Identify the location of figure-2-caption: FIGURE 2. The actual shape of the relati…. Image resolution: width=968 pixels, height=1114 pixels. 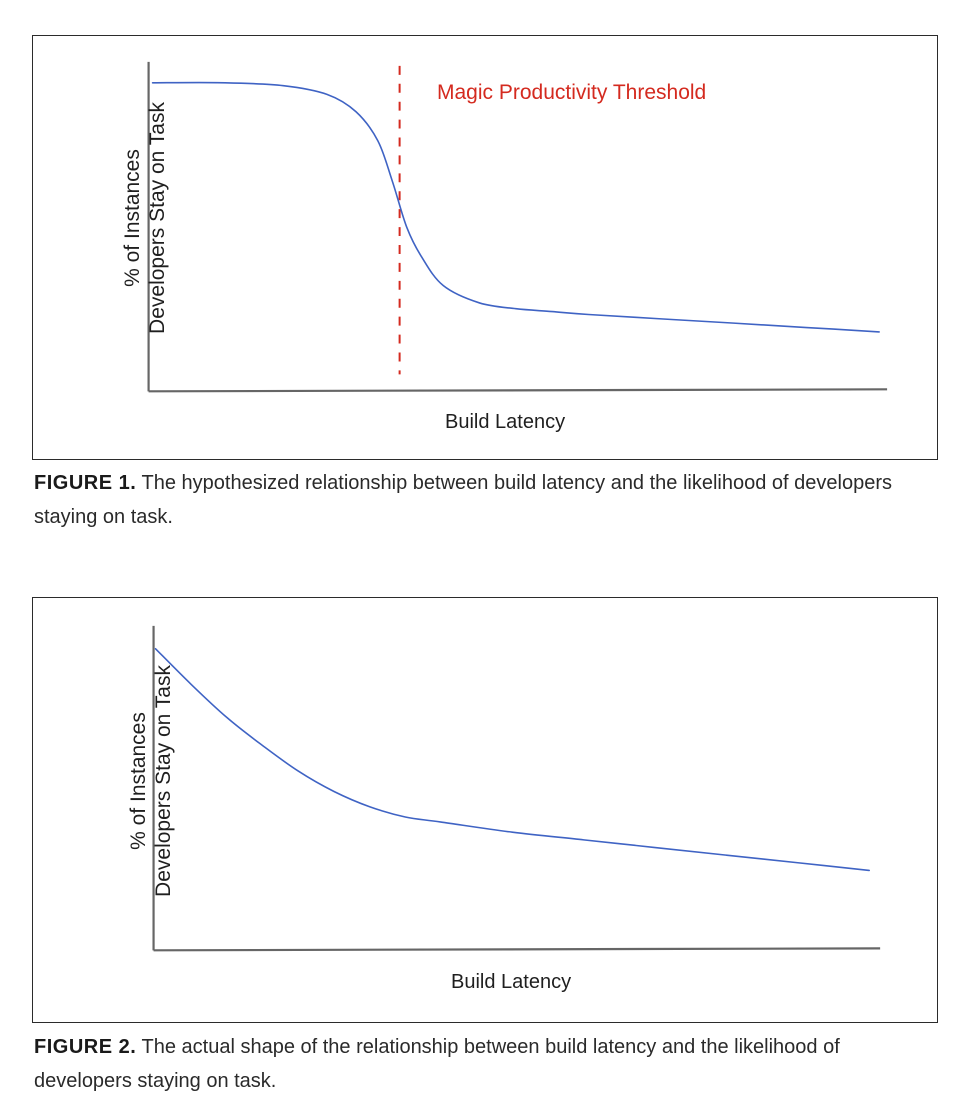
(484, 1064).